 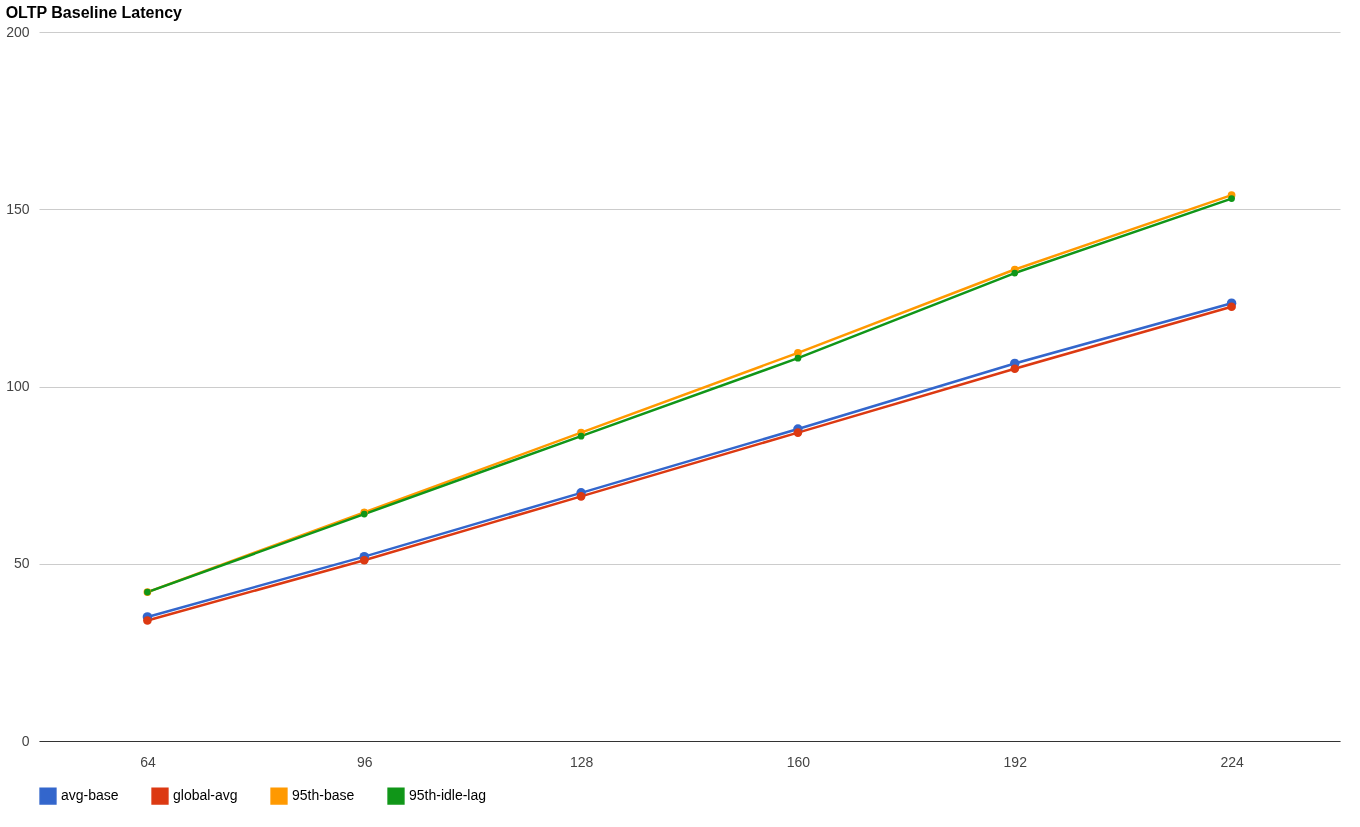 I want to click on legend-label: global-avg, so click(x=205, y=795).